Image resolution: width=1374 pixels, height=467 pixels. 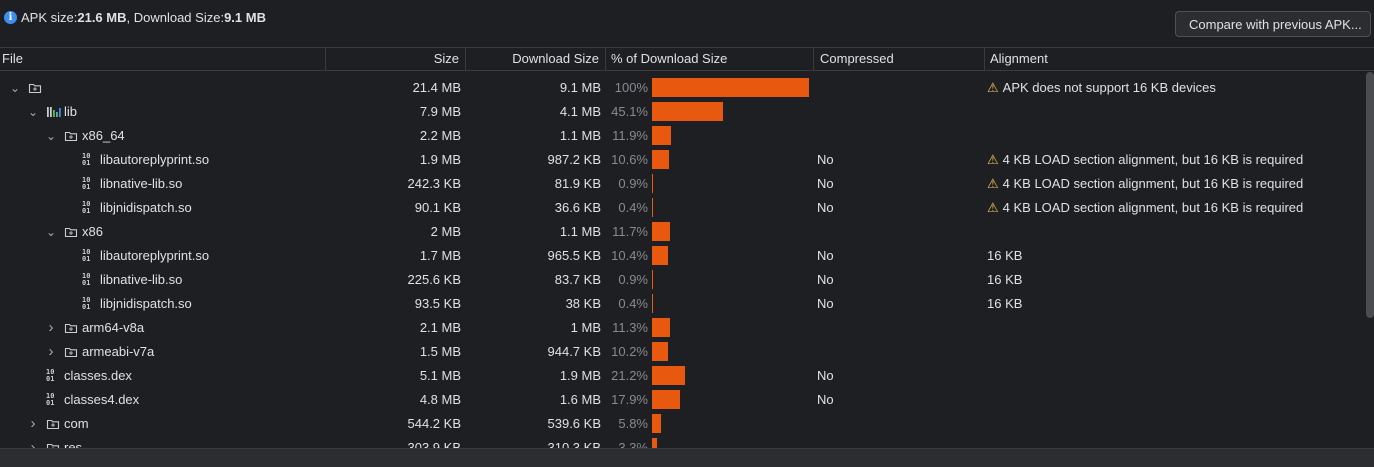 I want to click on column-header-download-size: Download Size, so click(x=555, y=58).